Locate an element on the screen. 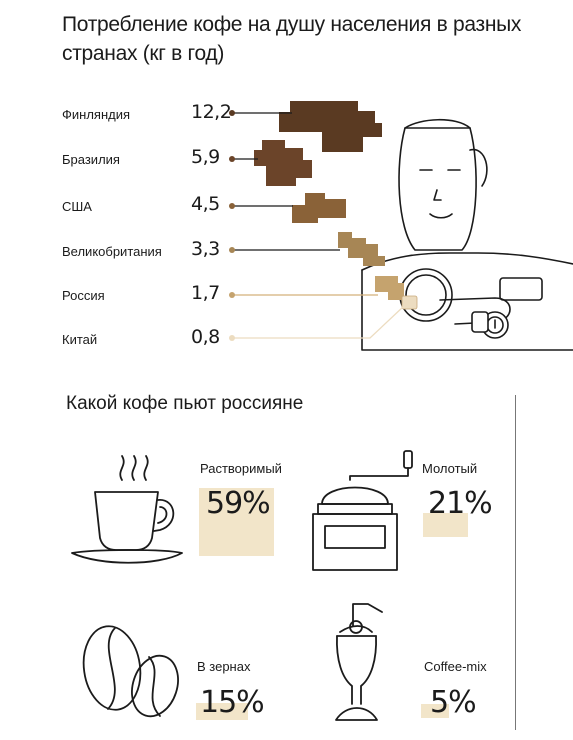 Image resolution: width=573 pixels, height=740 pixels. leader-line-china is located at coordinates (318, 322).